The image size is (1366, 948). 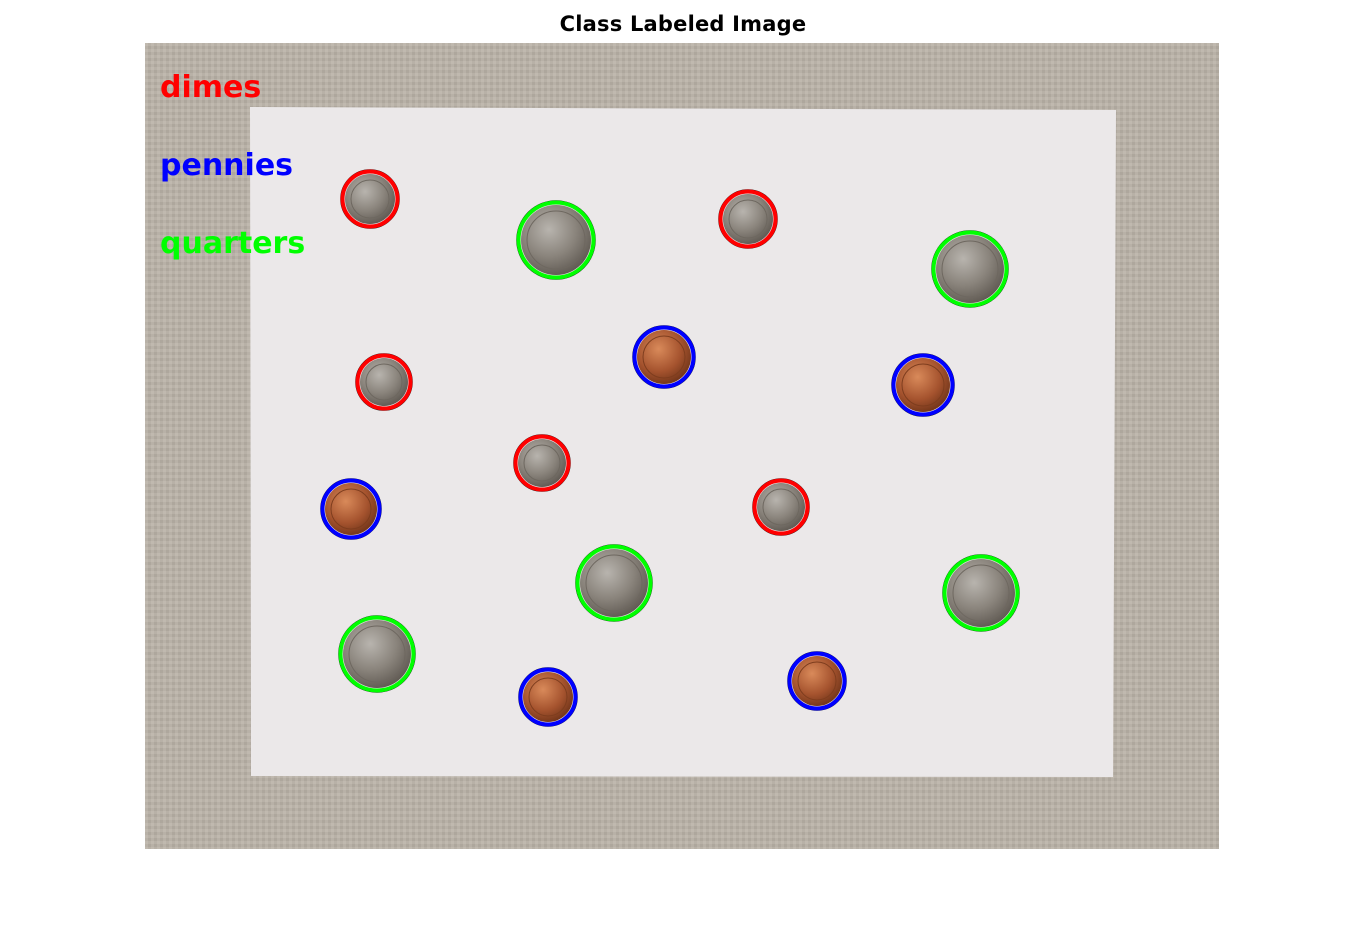 I want to click on legend-pennies: pennies, so click(x=227, y=165).